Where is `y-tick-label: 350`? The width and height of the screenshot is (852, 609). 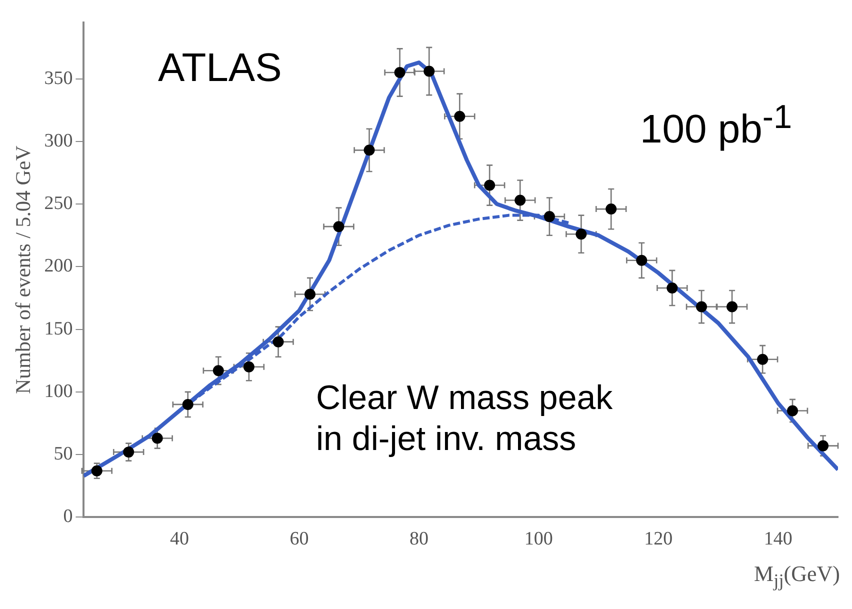 y-tick-label: 350 is located at coordinates (58, 78).